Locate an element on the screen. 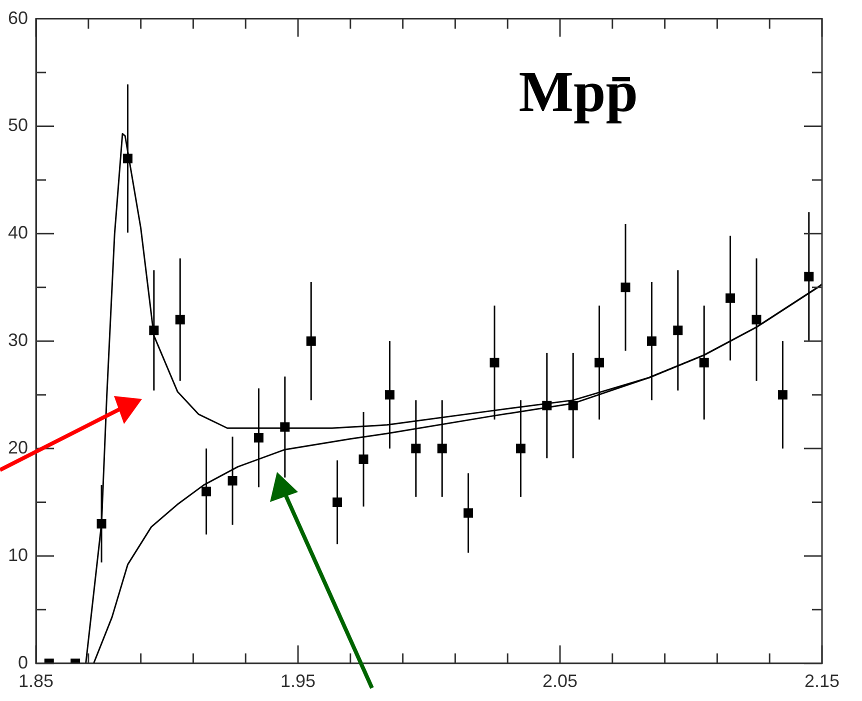 The height and width of the screenshot is (701, 862). y-tick-label: 0 is located at coordinates (23, 662).